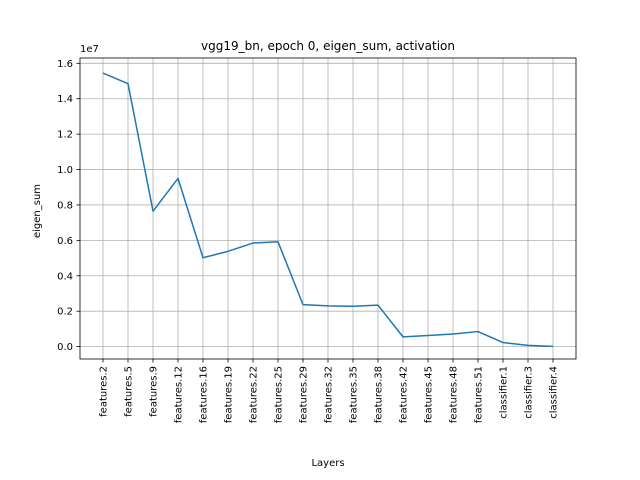  Describe the element at coordinates (89, 49) in the screenshot. I see `y-axis-offset-label: 1e7` at that location.